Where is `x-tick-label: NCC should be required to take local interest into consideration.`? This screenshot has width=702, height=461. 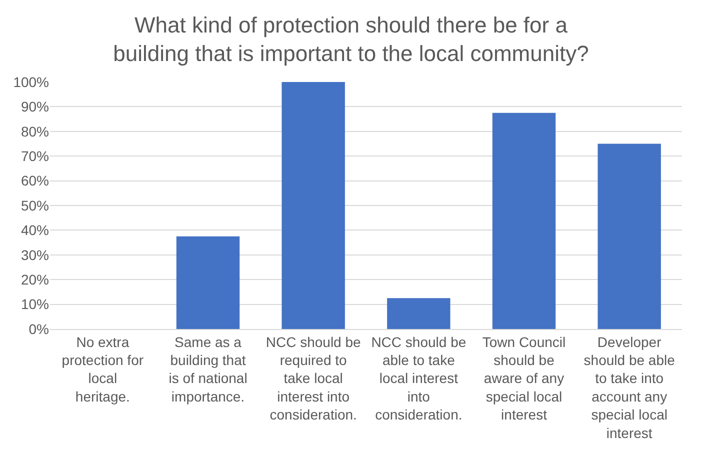
x-tick-label: NCC should be required to take local interest into consideration. is located at coordinates (314, 378).